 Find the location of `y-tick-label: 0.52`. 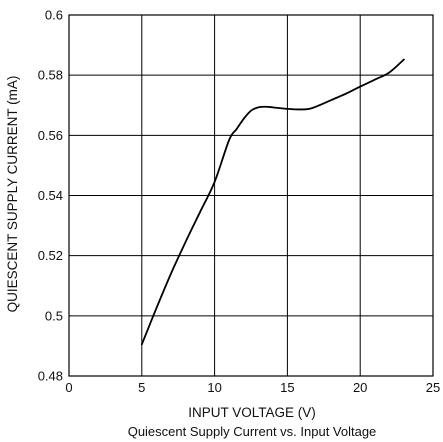

y-tick-label: 0.52 is located at coordinates (50, 255).